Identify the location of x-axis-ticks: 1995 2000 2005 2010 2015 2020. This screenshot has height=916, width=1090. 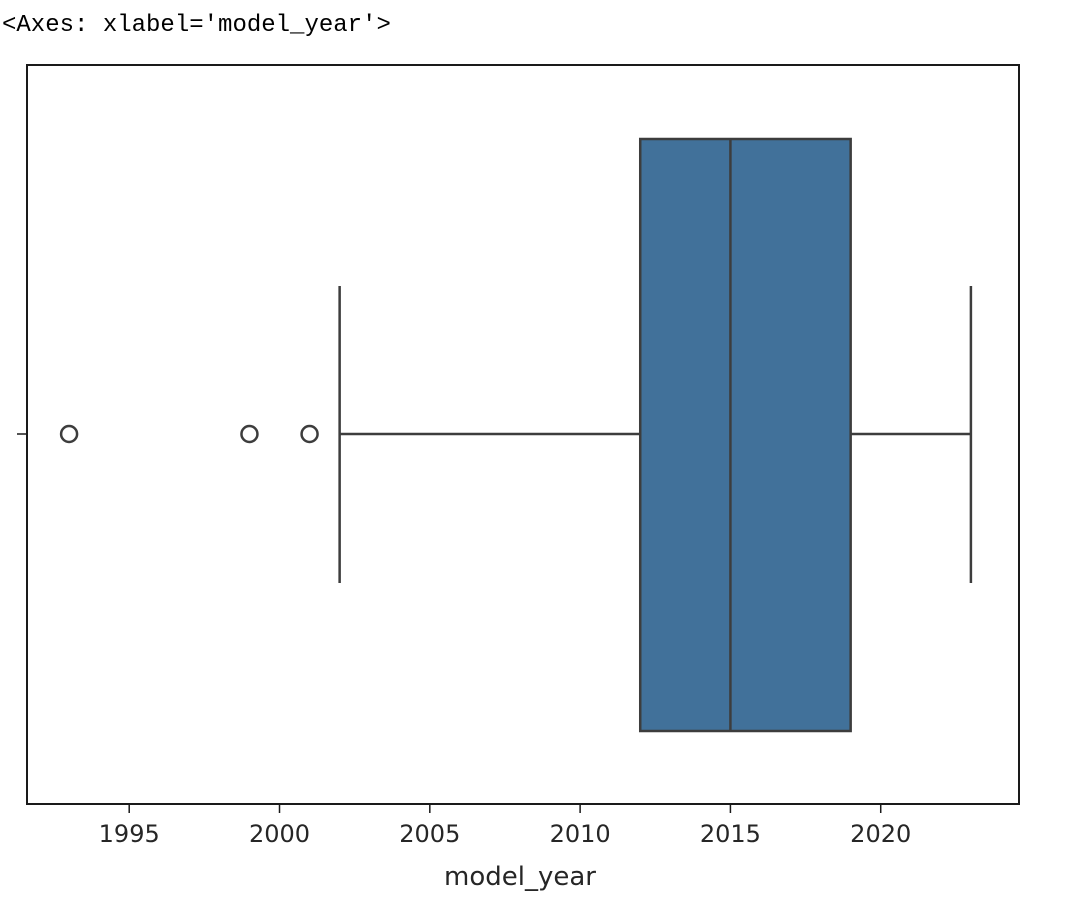
(505, 826).